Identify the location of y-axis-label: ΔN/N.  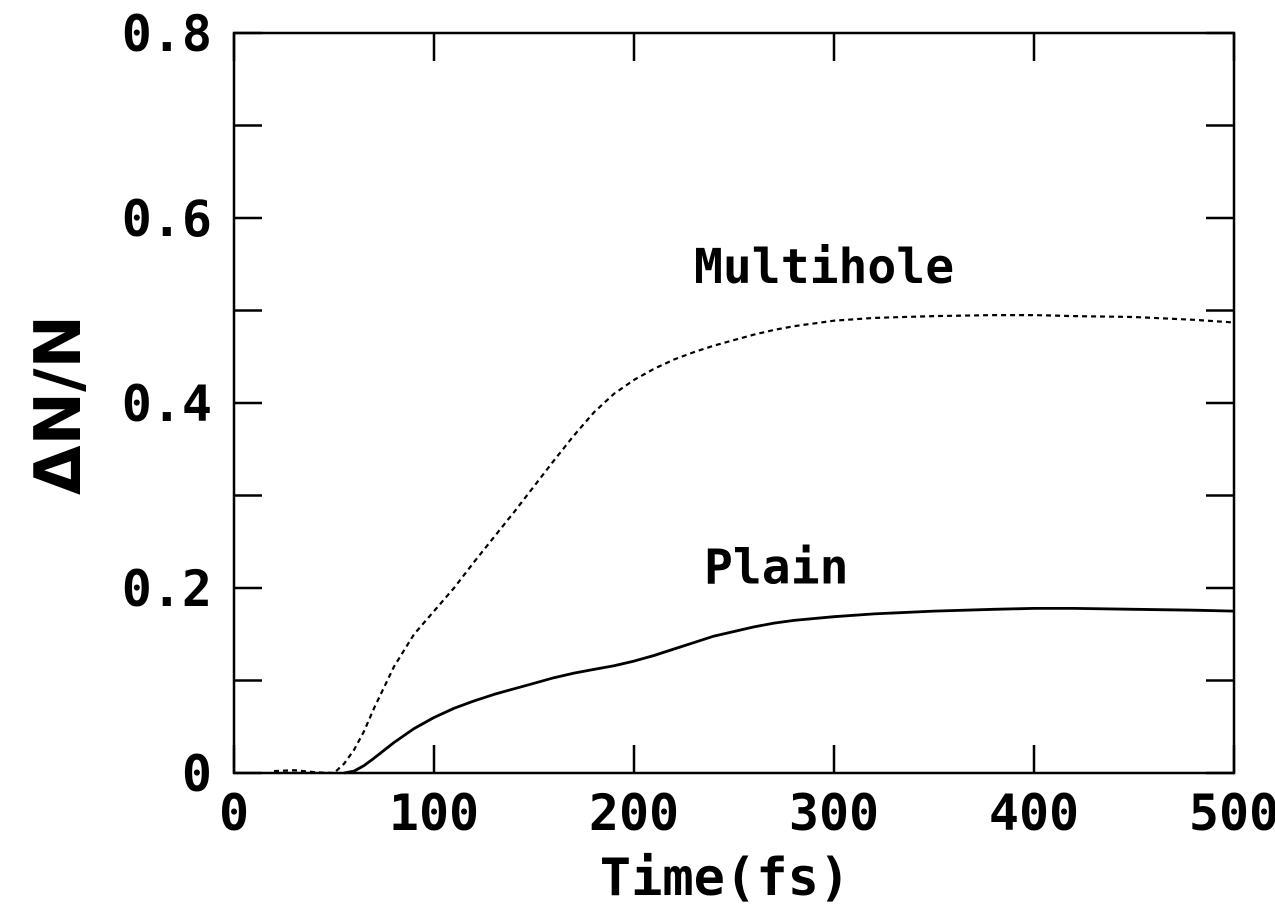
(59, 405).